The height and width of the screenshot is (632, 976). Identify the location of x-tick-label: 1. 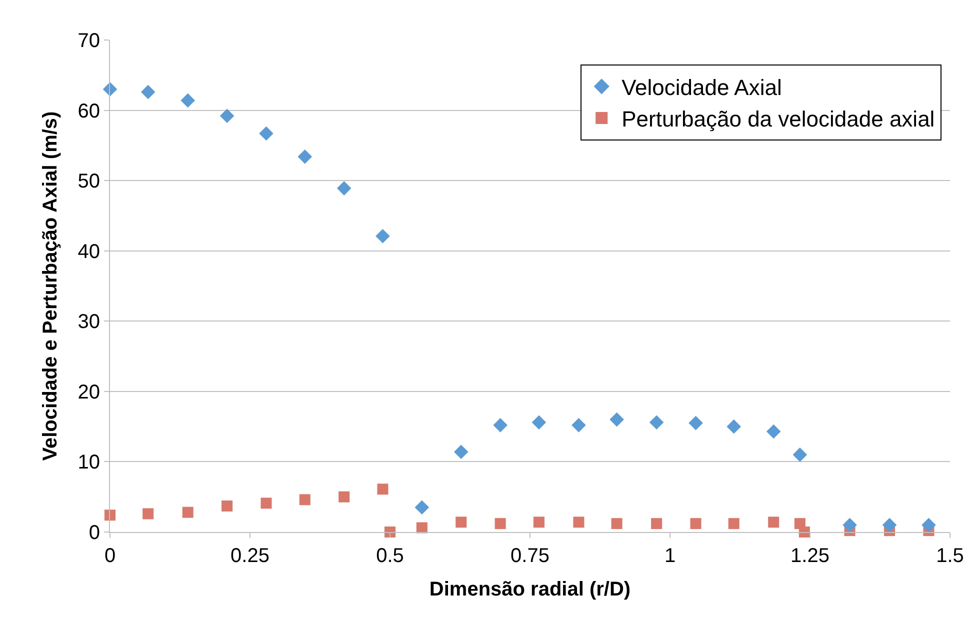
(670, 556).